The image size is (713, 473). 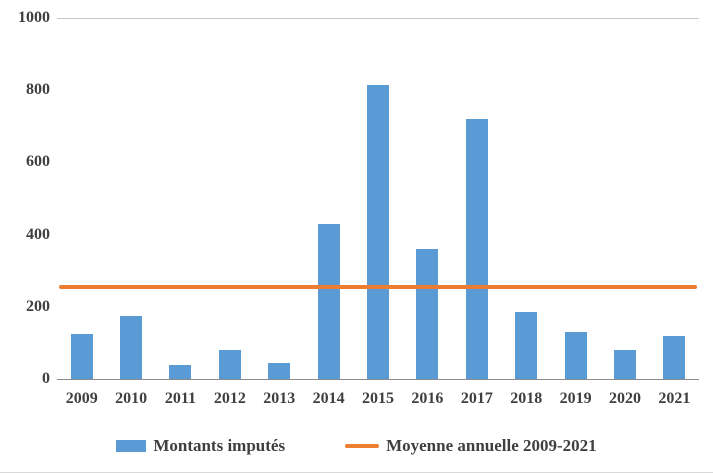 I want to click on x-tick-label: 2016, so click(x=427, y=398).